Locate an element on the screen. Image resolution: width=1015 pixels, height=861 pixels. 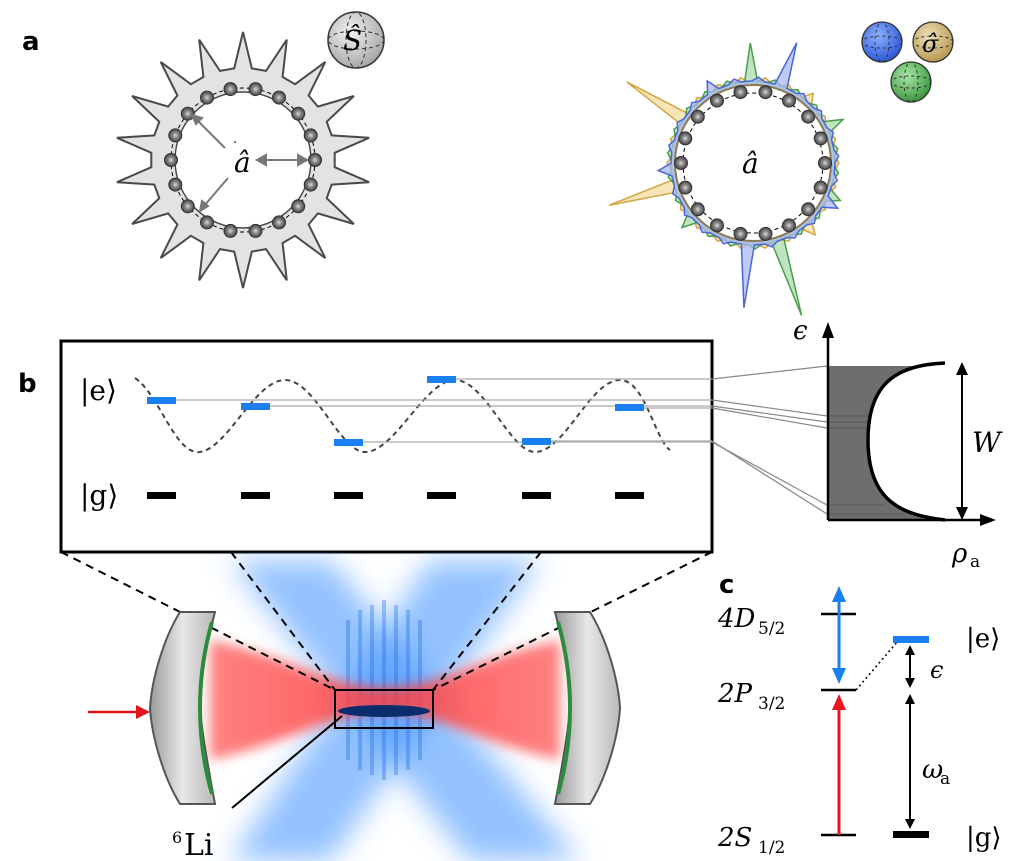
dos-fill is located at coordinates (886, 443).